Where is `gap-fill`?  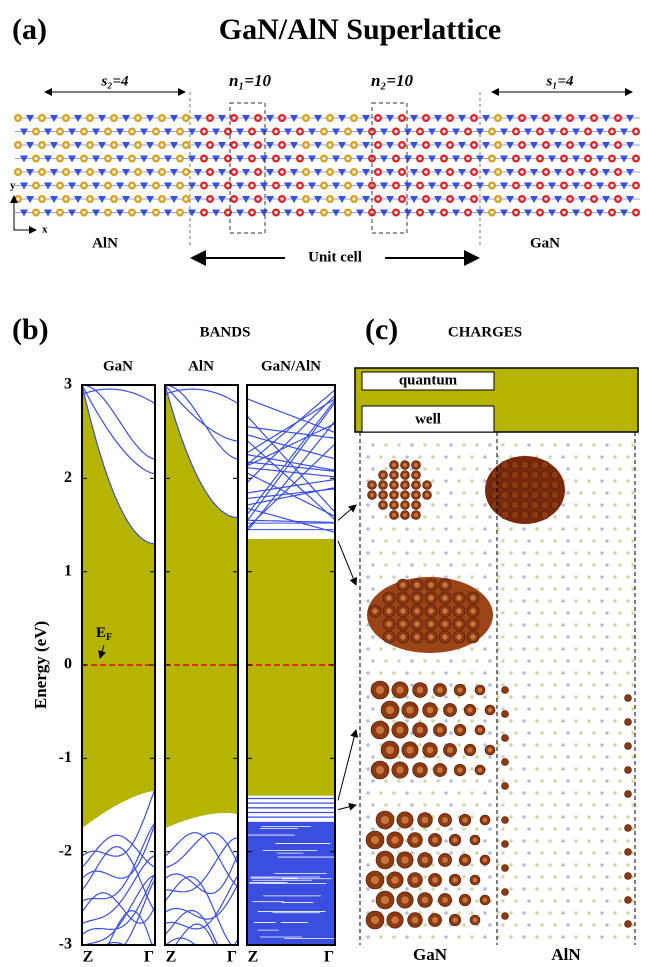
gap-fill is located at coordinates (201, 607).